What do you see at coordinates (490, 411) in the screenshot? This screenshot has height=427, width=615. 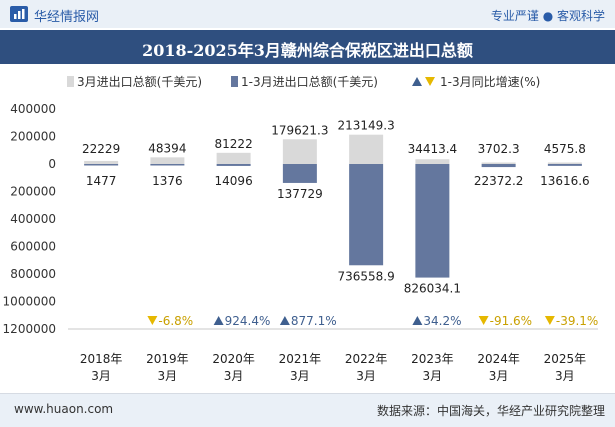 I see `footer-source: 数据来源：中国海关，华经产业研究院整理` at bounding box center [490, 411].